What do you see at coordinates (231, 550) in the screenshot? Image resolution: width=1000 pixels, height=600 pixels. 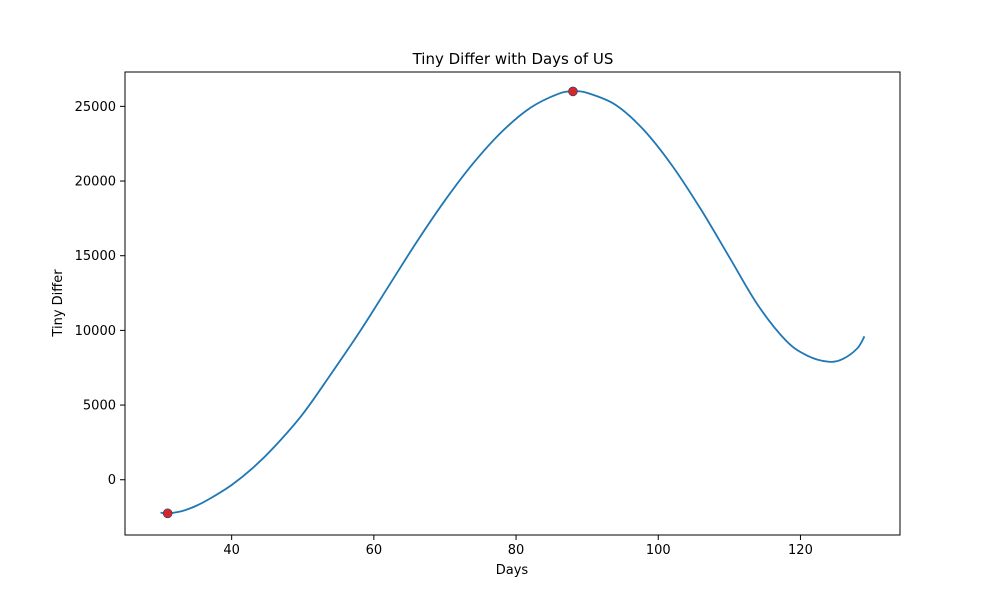 I see `x-tick-label: 40` at bounding box center [231, 550].